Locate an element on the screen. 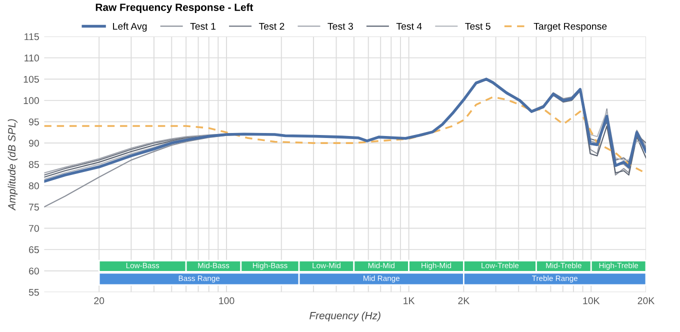 The height and width of the screenshot is (332, 680). legend-label: Target Response is located at coordinates (570, 27).